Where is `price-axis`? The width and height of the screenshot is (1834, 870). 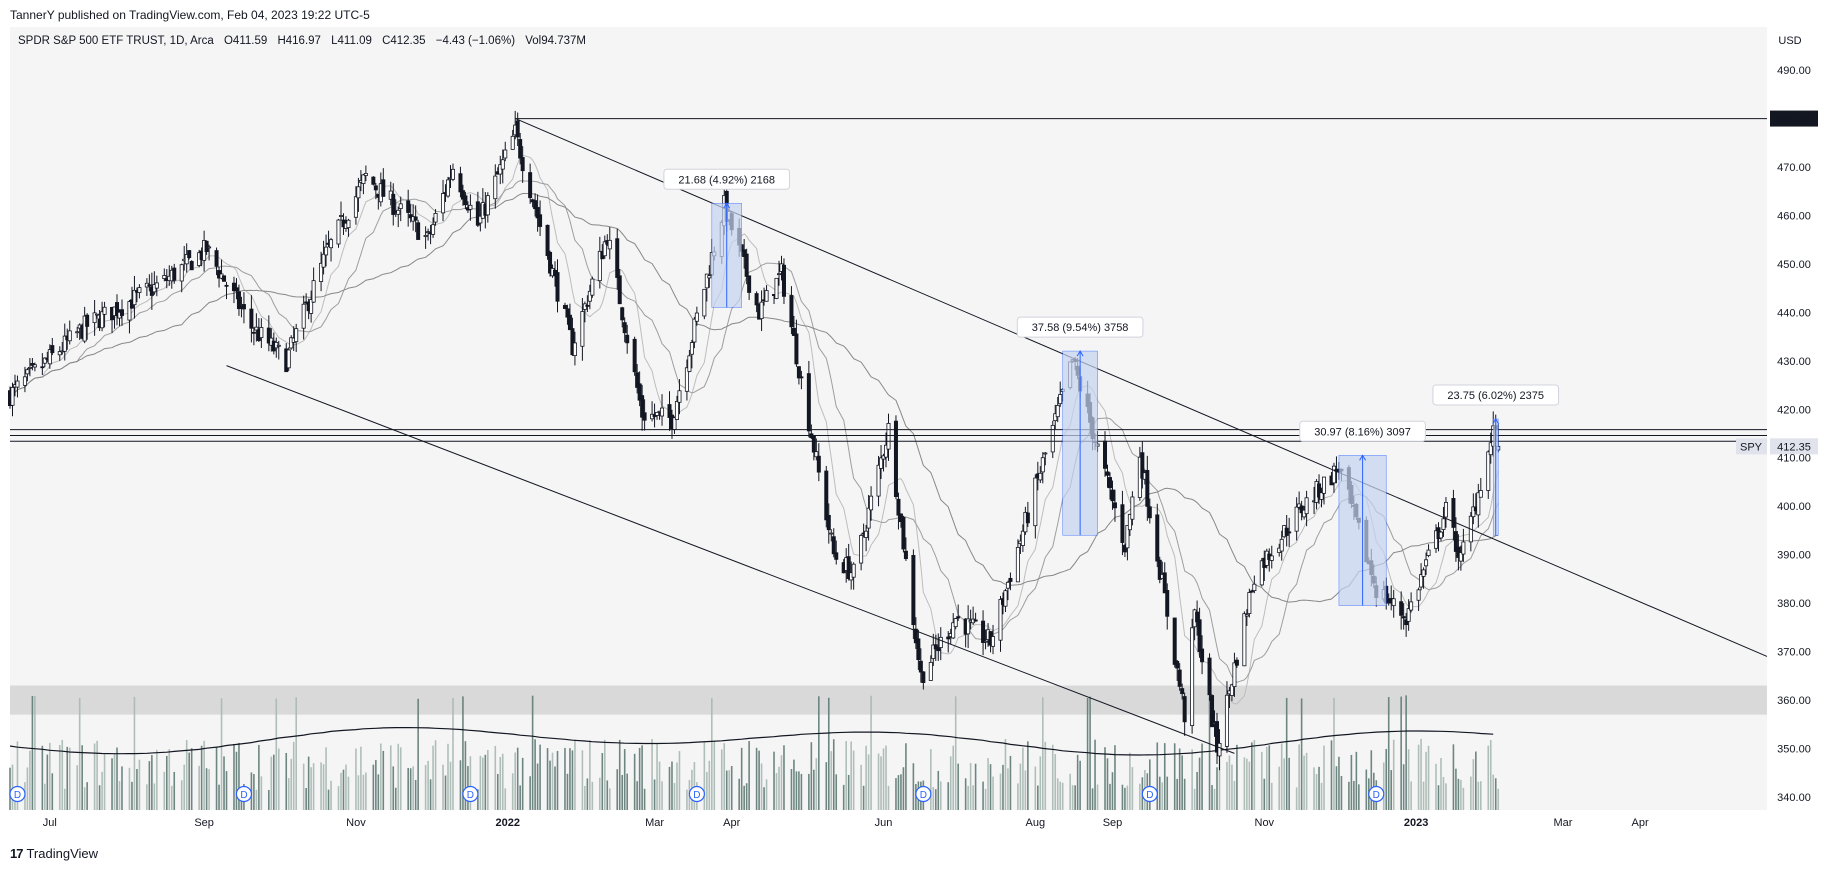
price-axis is located at coordinates (1800, 418).